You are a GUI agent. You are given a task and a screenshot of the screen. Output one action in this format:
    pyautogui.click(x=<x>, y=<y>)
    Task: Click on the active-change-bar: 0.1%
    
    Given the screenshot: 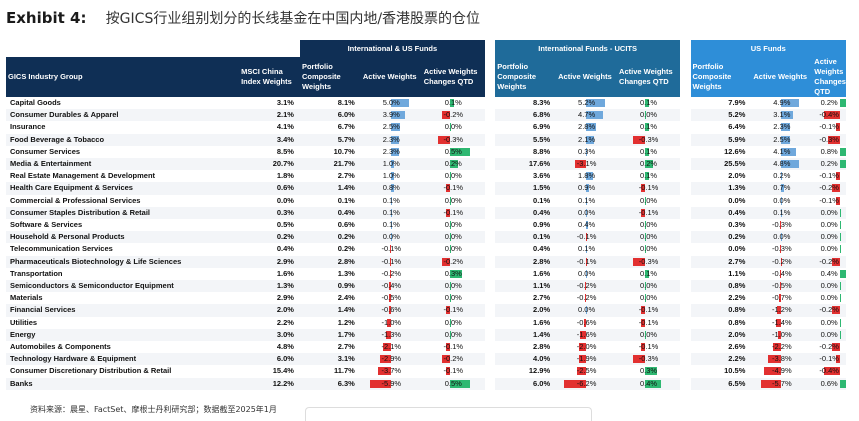 What is the action you would take?
    pyautogui.click(x=648, y=176)
    